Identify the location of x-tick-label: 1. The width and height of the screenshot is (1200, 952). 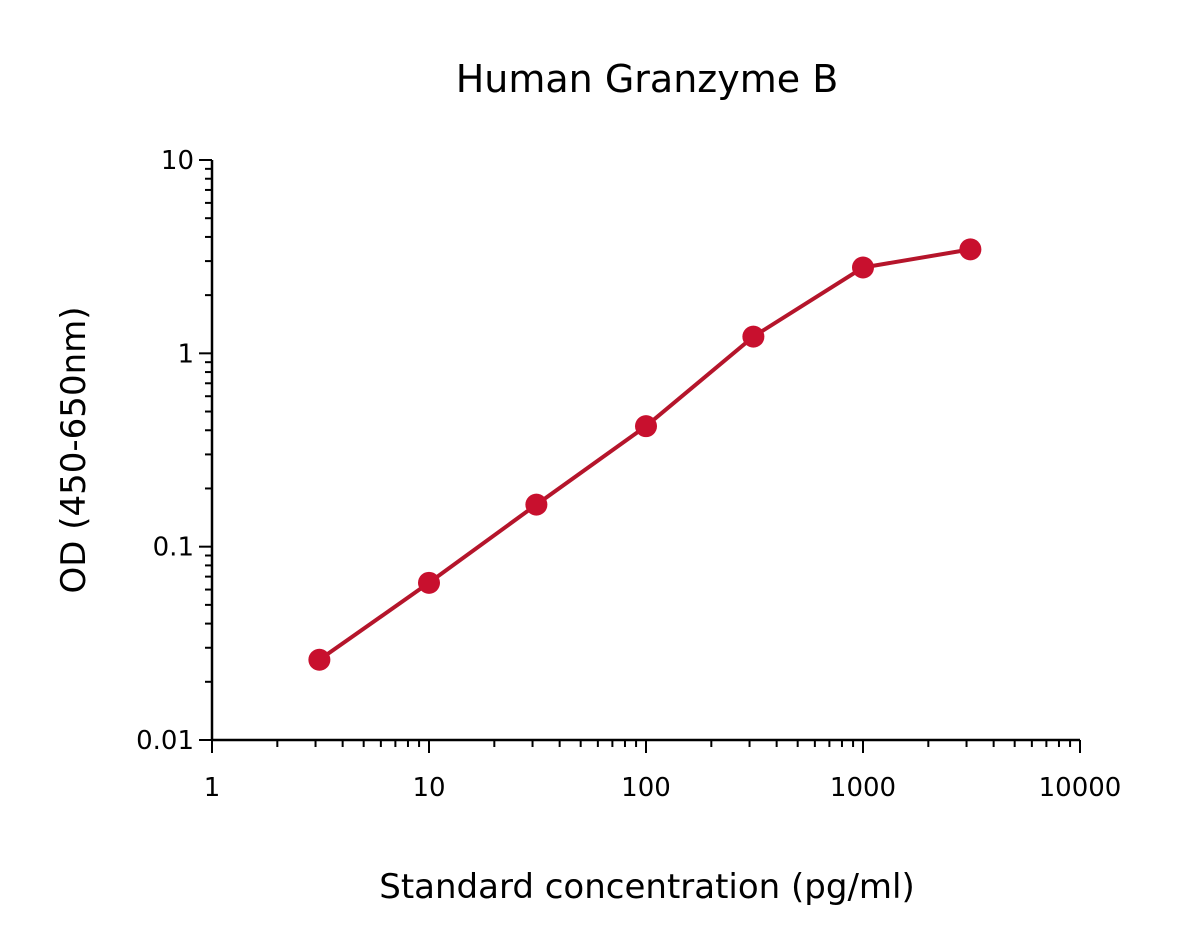
(212, 788).